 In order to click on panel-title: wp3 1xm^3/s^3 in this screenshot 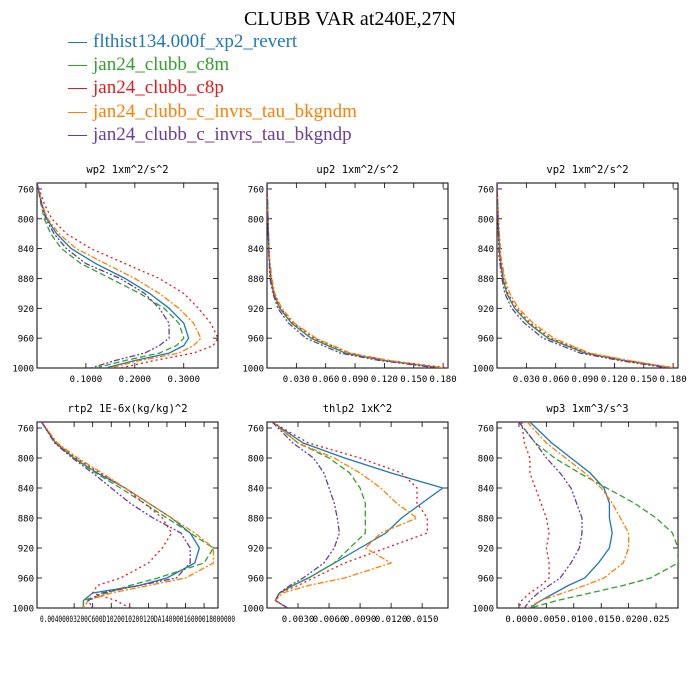, I will do `click(587, 409)`.